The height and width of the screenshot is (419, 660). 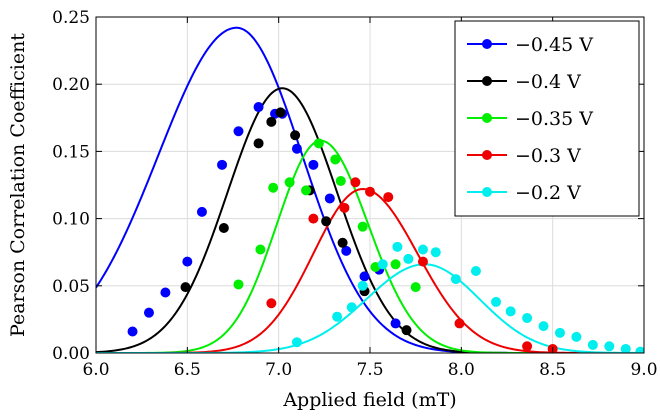 I want to click on legend: −0.45 V −0.4 V −0.35 V −0.3 V −0.2 V, so click(x=547, y=118).